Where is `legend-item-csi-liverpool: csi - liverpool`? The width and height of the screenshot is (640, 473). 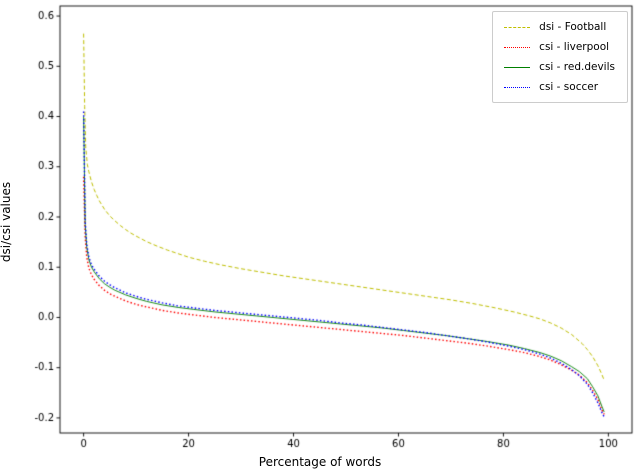 legend-item-csi-liverpool: csi - liverpool is located at coordinates (559, 47).